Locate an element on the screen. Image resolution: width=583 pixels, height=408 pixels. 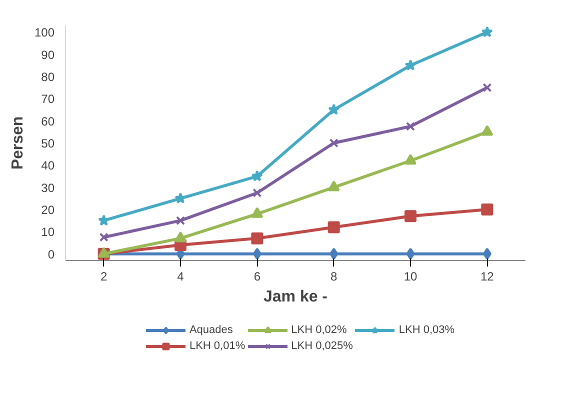
x-tick-label: 8 is located at coordinates (334, 277).